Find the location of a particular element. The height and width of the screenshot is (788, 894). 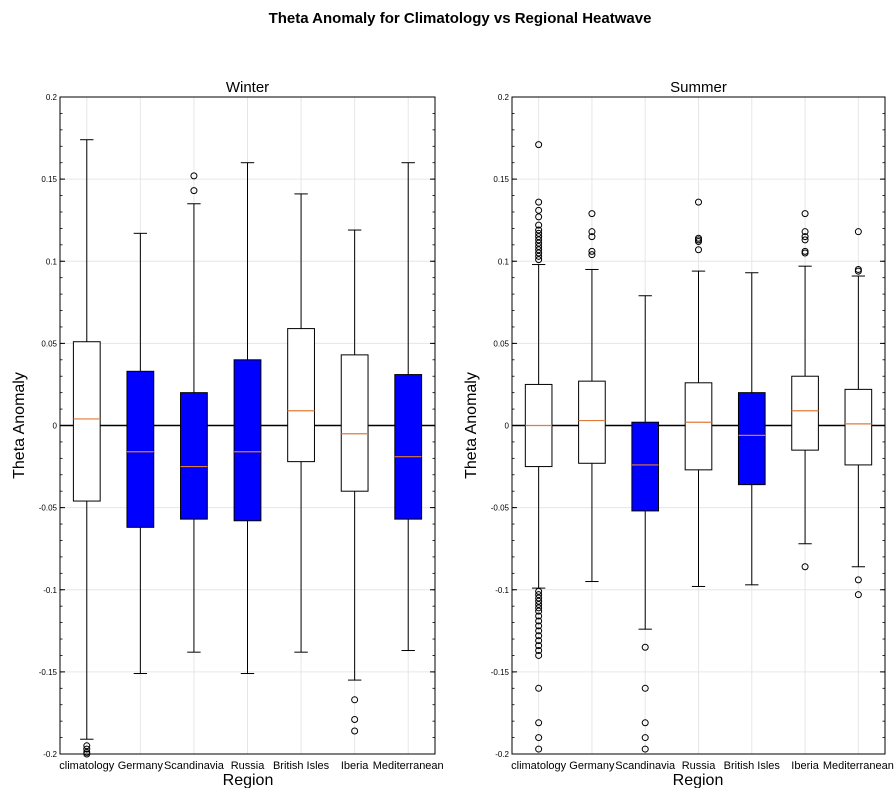

x-axis-label: Region is located at coordinates (698, 780).